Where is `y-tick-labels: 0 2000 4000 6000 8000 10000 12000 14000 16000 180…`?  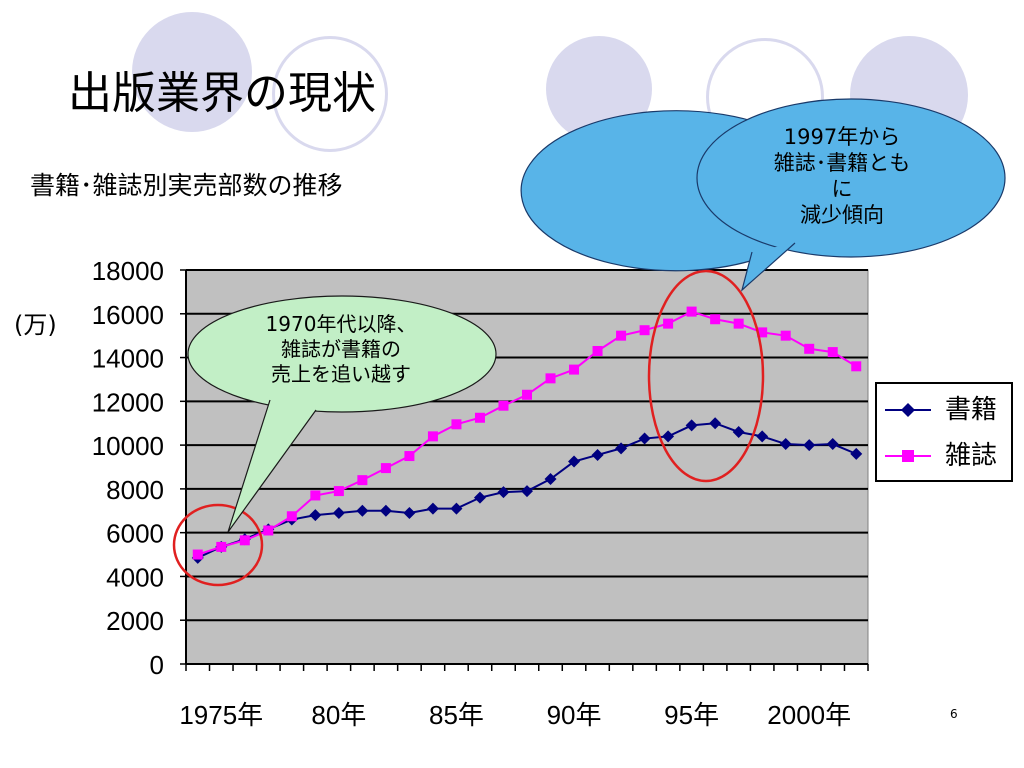
y-tick-labels: 0 2000 4000 6000 8000 10000 12000 14000 16000 180… is located at coordinates (128, 468).